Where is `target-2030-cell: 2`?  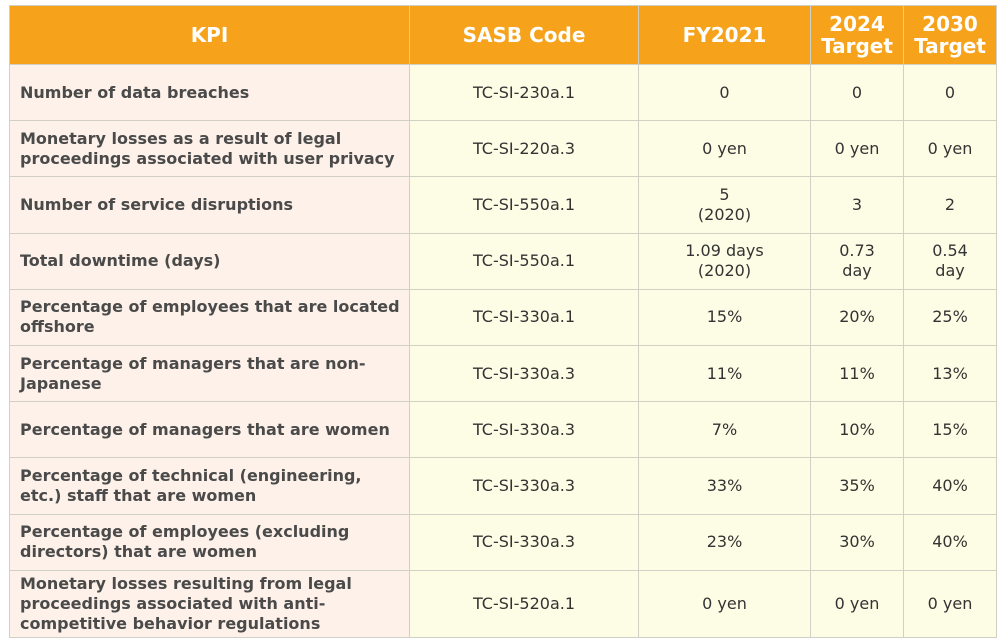
target-2030-cell: 2 is located at coordinates (950, 205).